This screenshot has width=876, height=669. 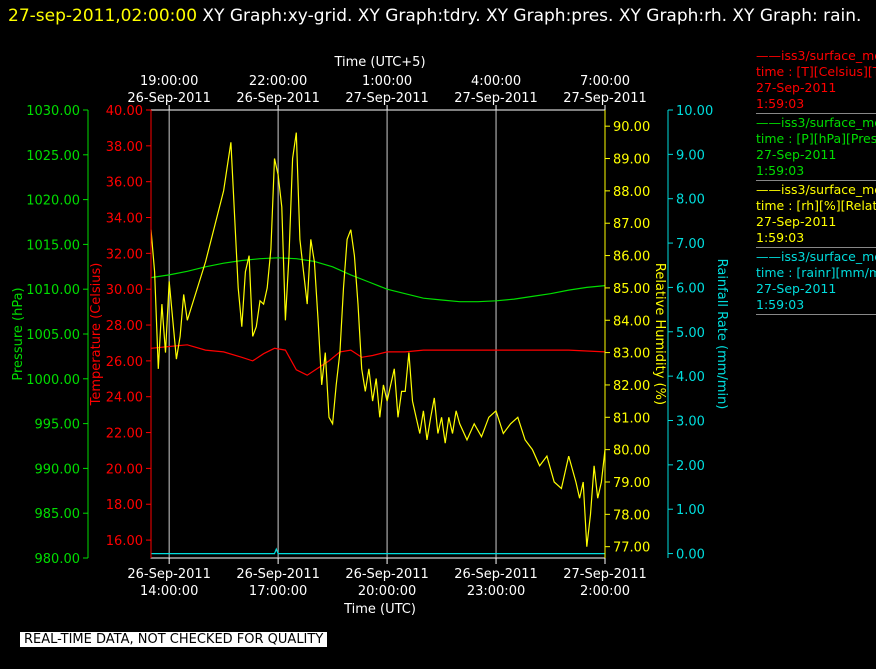 I want to click on legend-field: time : [T][Celsius][Tdry], so click(x=816, y=71).